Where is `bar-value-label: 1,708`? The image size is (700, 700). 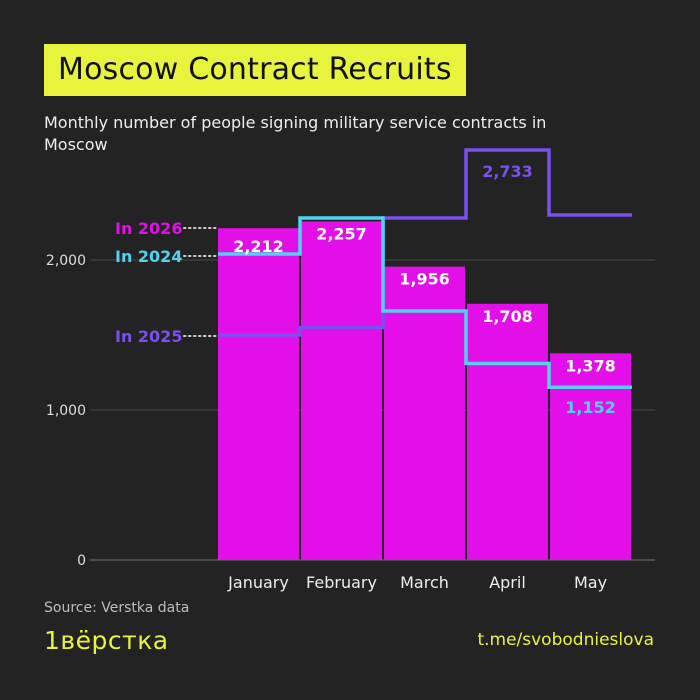
bar-value-label: 1,708 is located at coordinates (507, 316).